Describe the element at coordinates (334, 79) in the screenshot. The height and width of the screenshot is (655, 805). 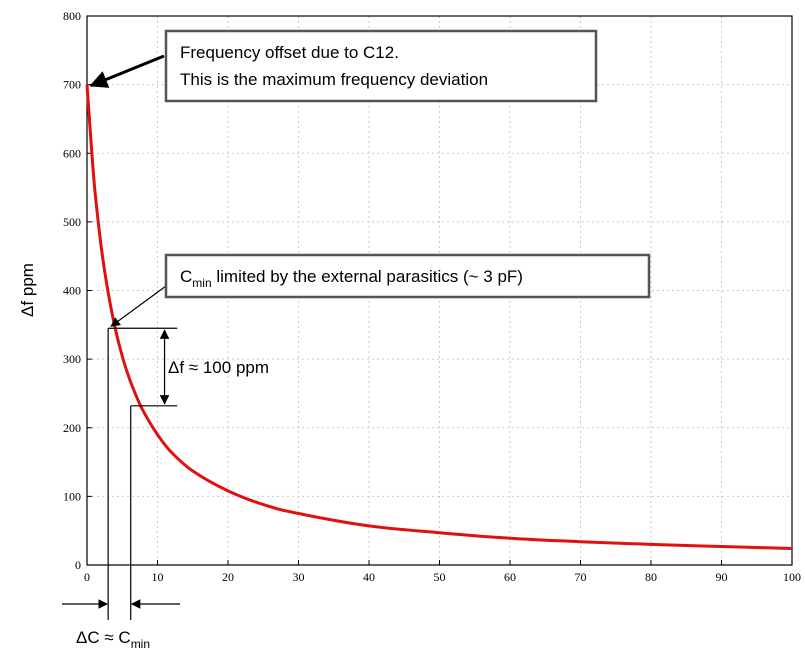
I see `annotation-1-line-2: This is the maximum frequency deviation` at that location.